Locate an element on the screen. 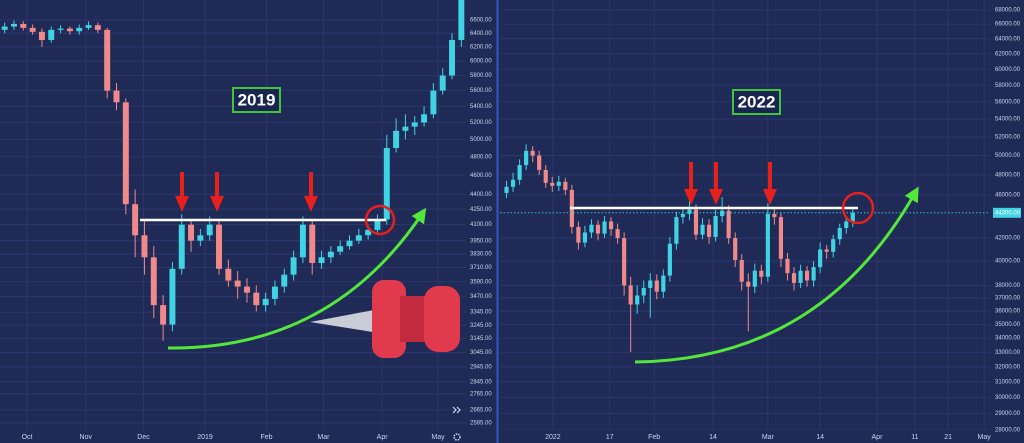 Image resolution: width=1024 pixels, height=443 pixels. x-tick-label: 2022 is located at coordinates (553, 437).